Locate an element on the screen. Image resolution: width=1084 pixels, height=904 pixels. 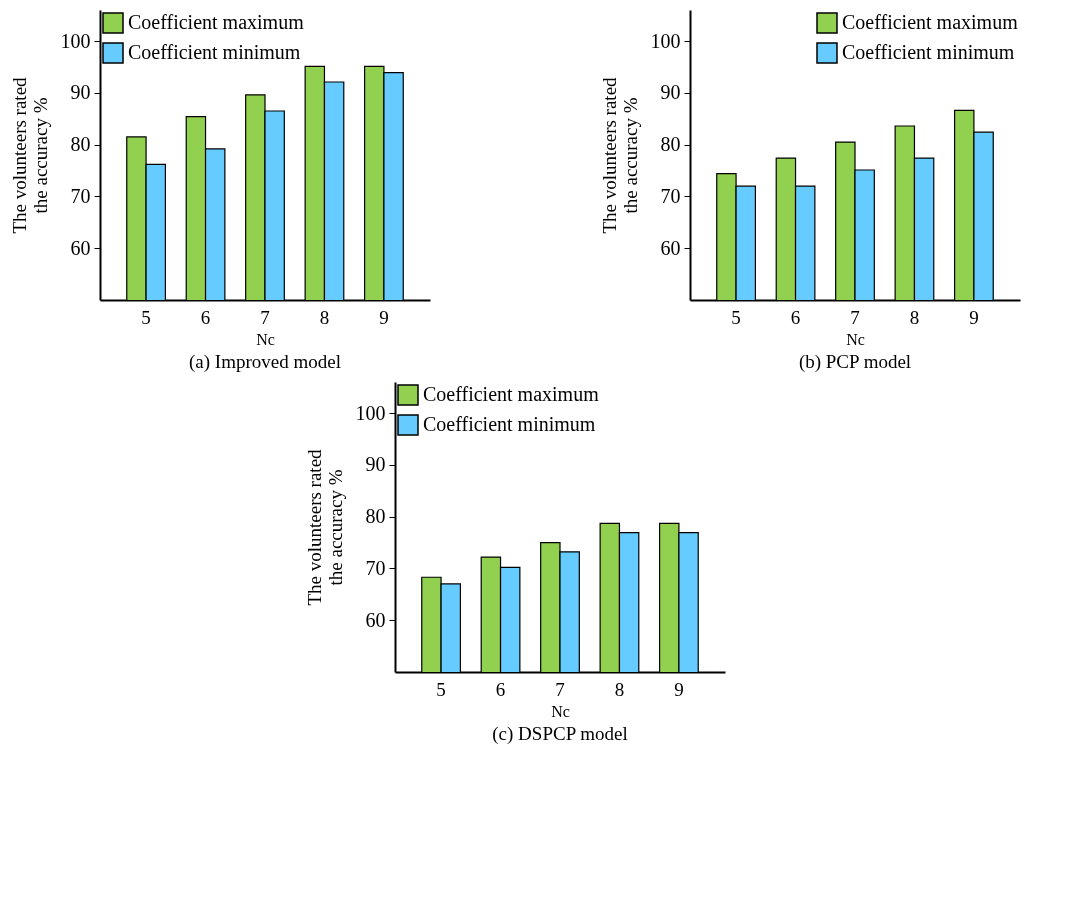
text: (c) DSPCP model is located at coordinates (560, 734).